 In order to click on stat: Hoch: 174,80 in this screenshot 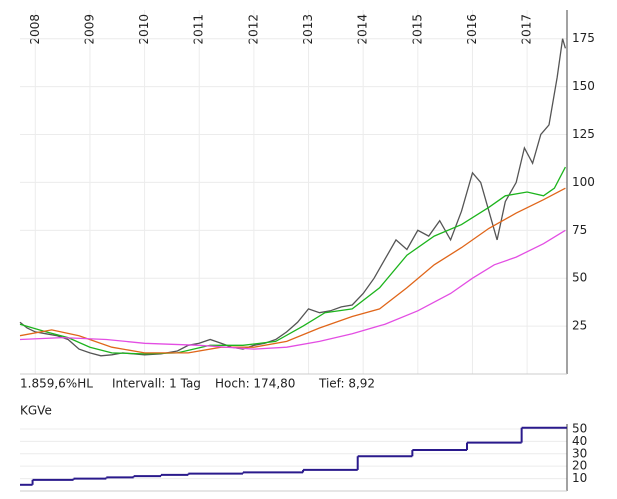, I will do `click(255, 384)`.